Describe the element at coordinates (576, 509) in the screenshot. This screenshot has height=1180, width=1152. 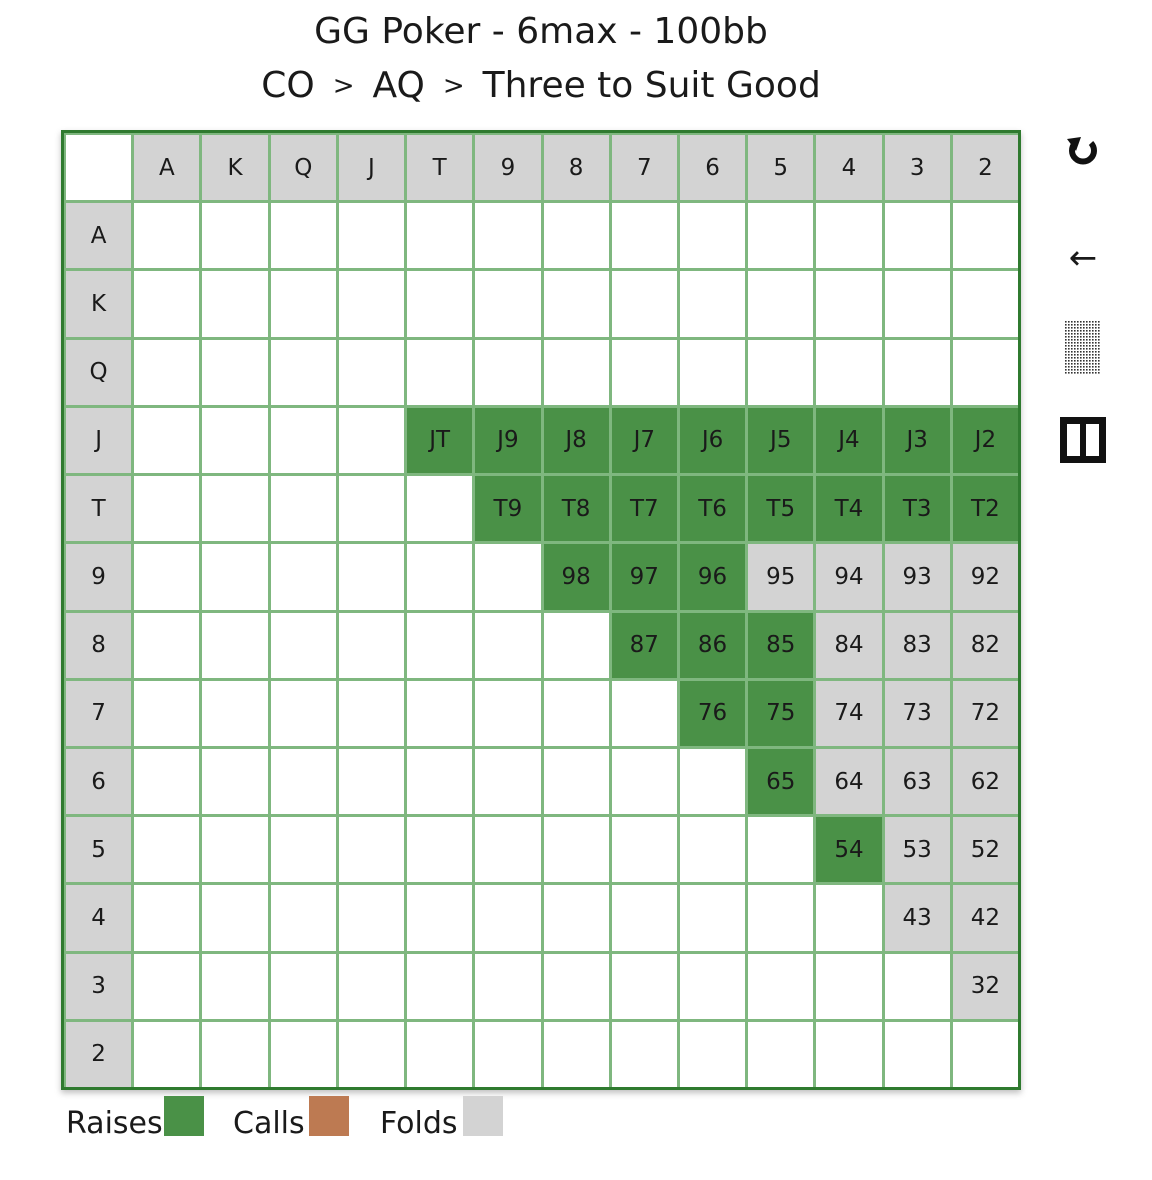
I see `hand-cell: T8` at that location.